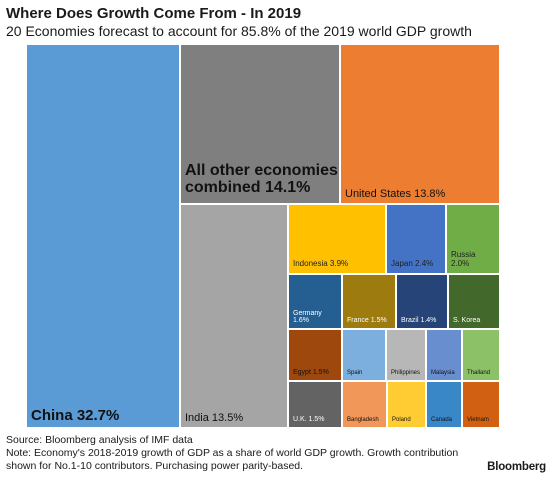  Describe the element at coordinates (463, 259) in the screenshot. I see `treemap-label-russia: Russia 2.0%` at that location.